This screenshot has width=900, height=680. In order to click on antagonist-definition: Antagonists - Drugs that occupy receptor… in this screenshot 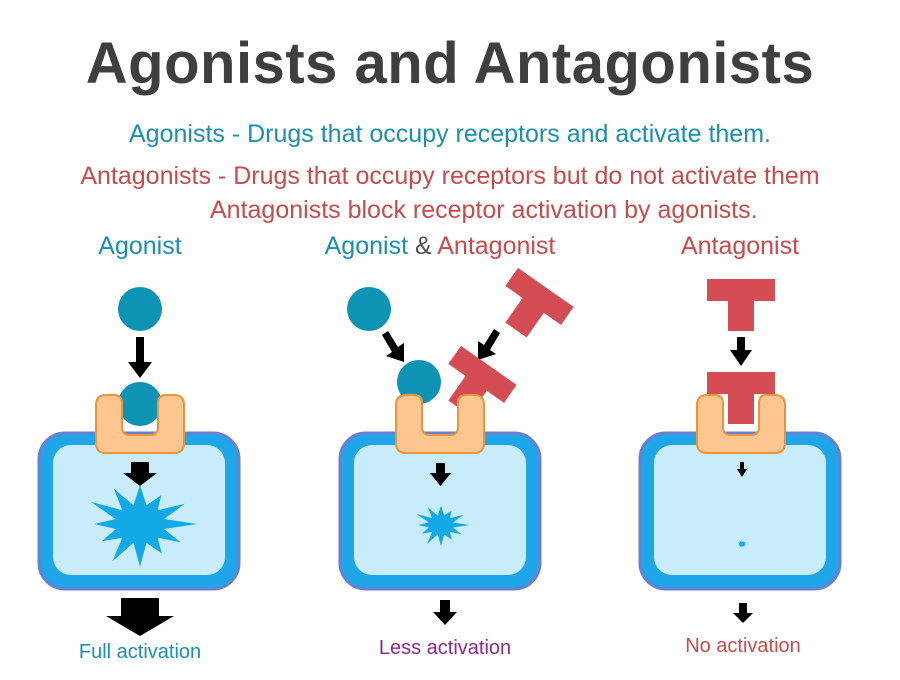, I will do `click(450, 176)`.